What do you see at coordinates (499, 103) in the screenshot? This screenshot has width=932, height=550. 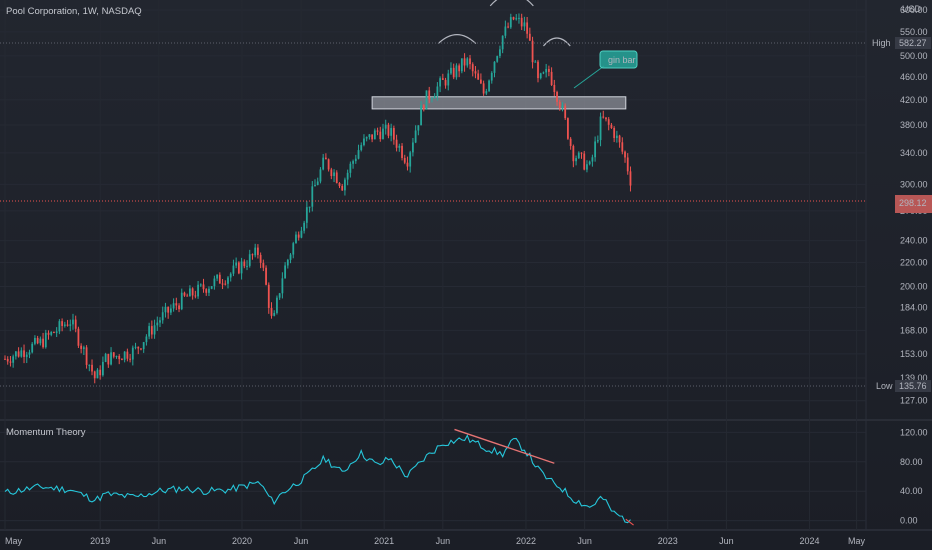 I see `support-zone` at bounding box center [499, 103].